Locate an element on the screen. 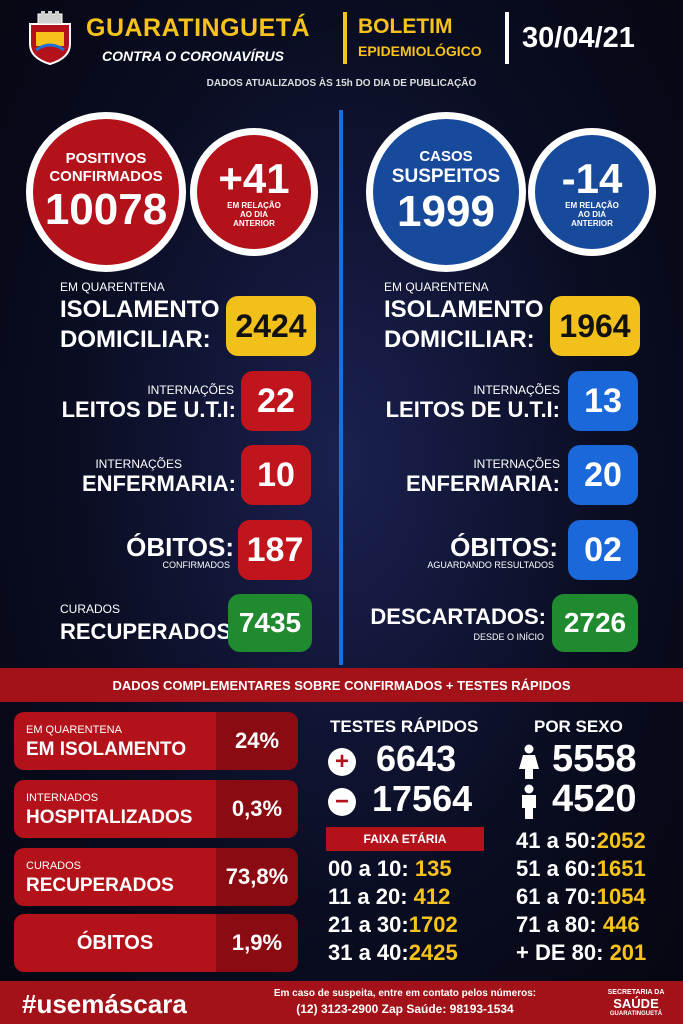  left-deaths-sub: CONFIRMADOS is located at coordinates (196, 565).